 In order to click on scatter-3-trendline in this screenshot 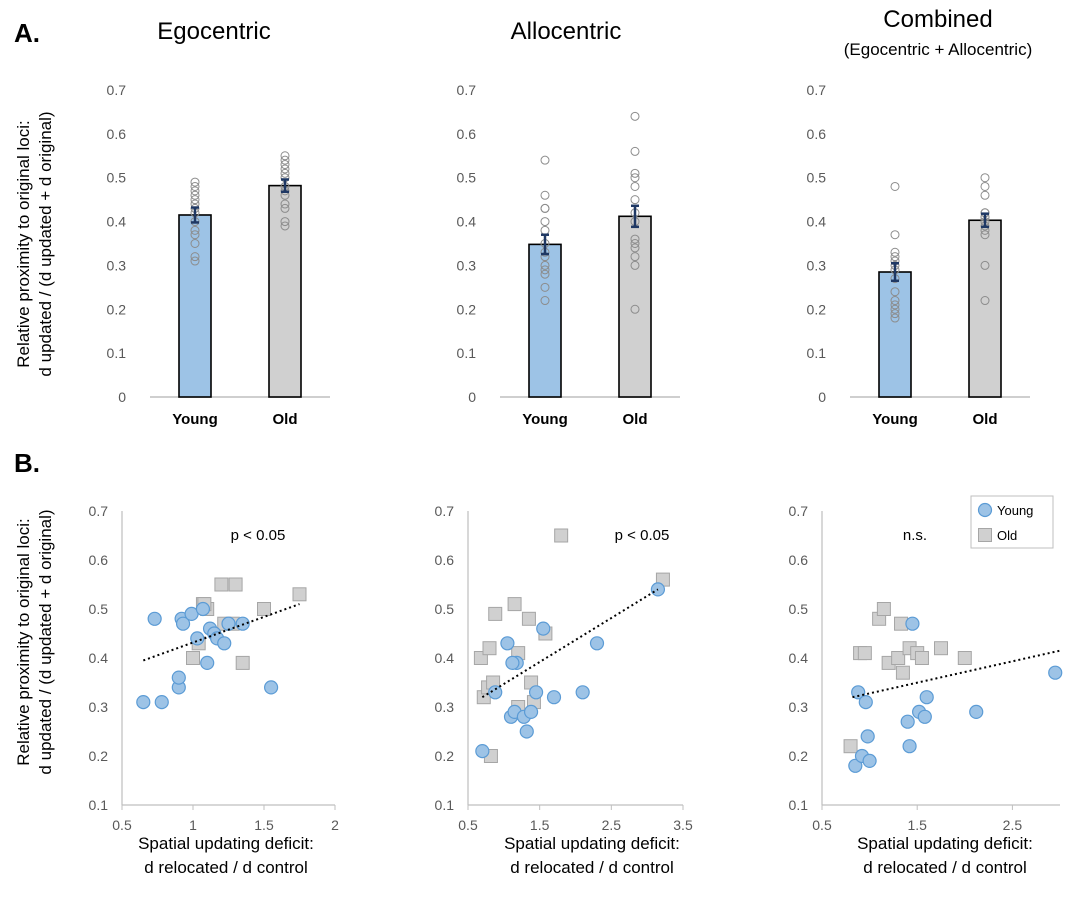, I will do `click(956, 674)`.